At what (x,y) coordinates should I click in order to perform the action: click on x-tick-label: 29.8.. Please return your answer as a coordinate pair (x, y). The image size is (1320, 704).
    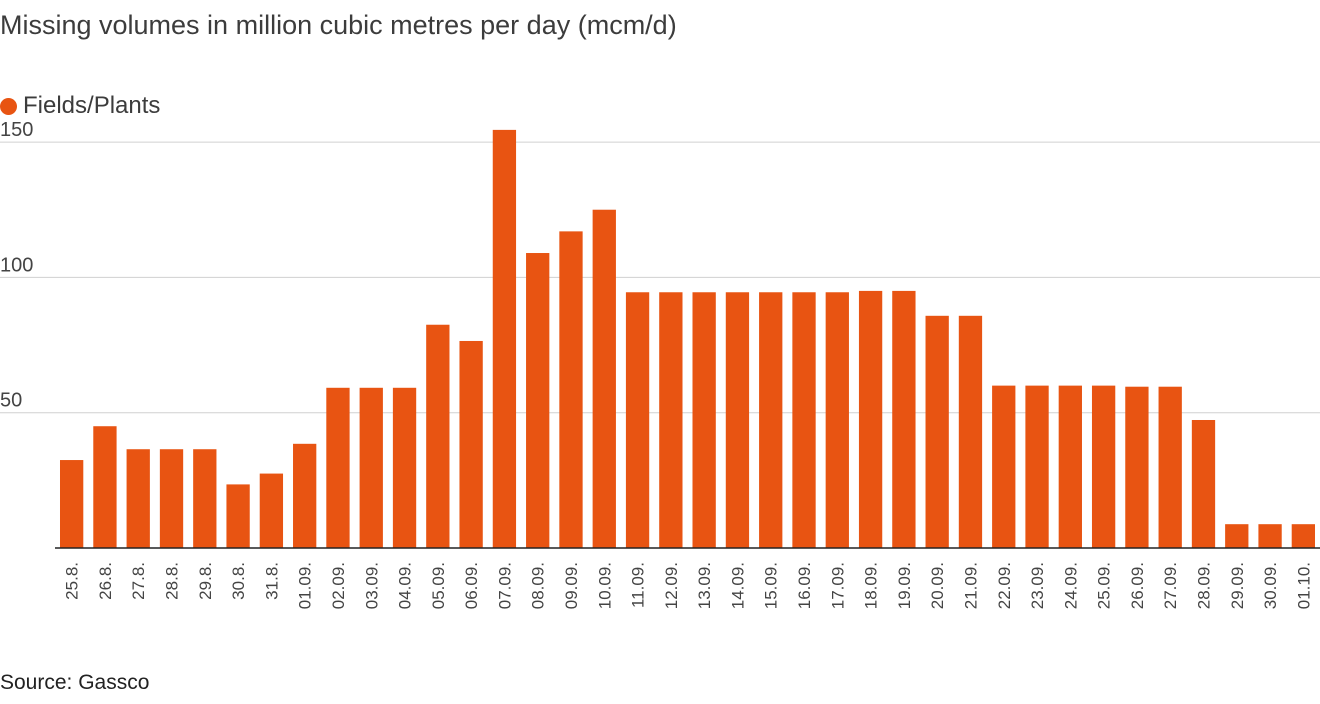
    Looking at the image, I should click on (205, 581).